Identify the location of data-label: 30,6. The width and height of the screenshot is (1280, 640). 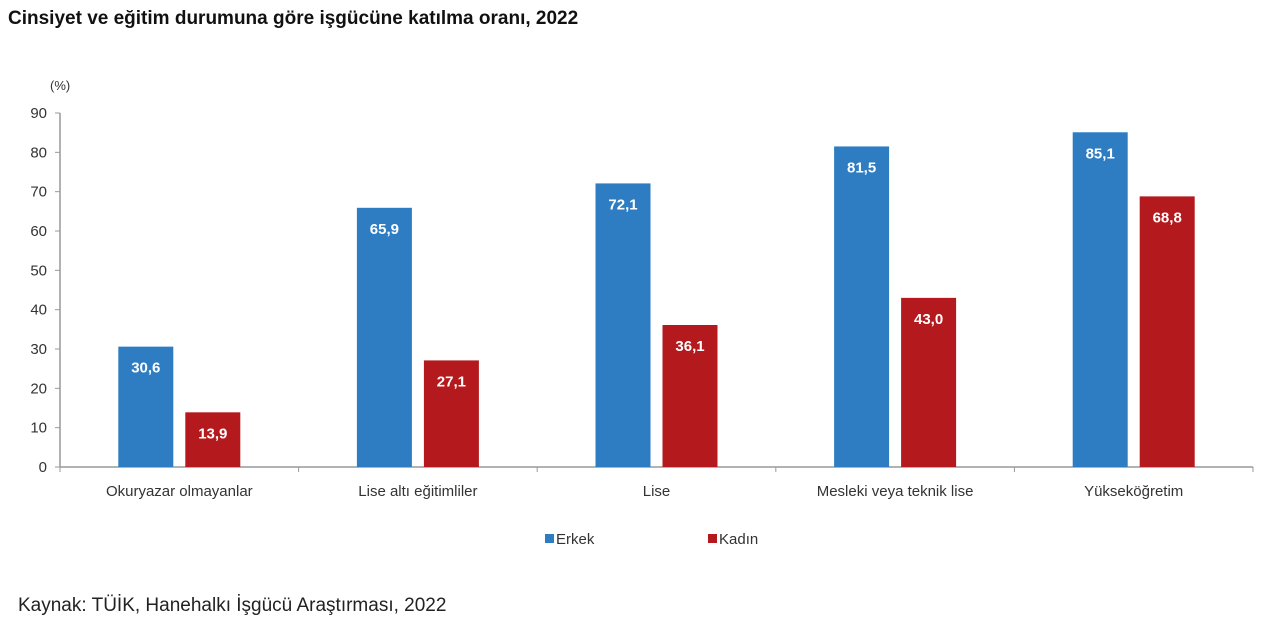
(145, 368).